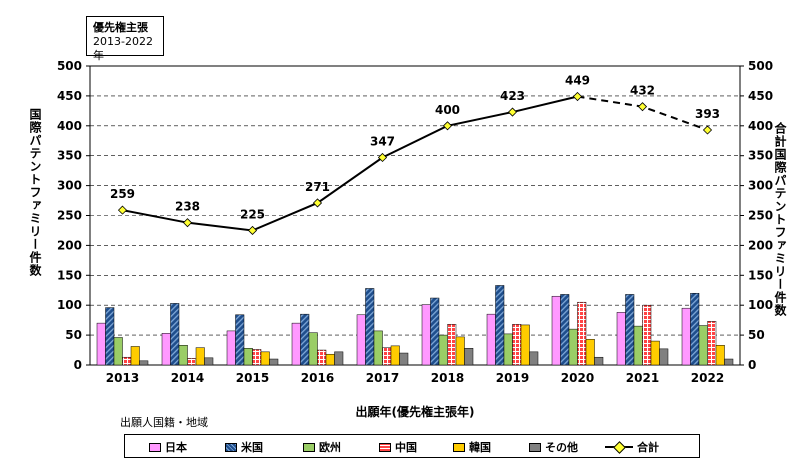  Describe the element at coordinates (183, 355) in the screenshot. I see `bar-europe-2014` at that location.